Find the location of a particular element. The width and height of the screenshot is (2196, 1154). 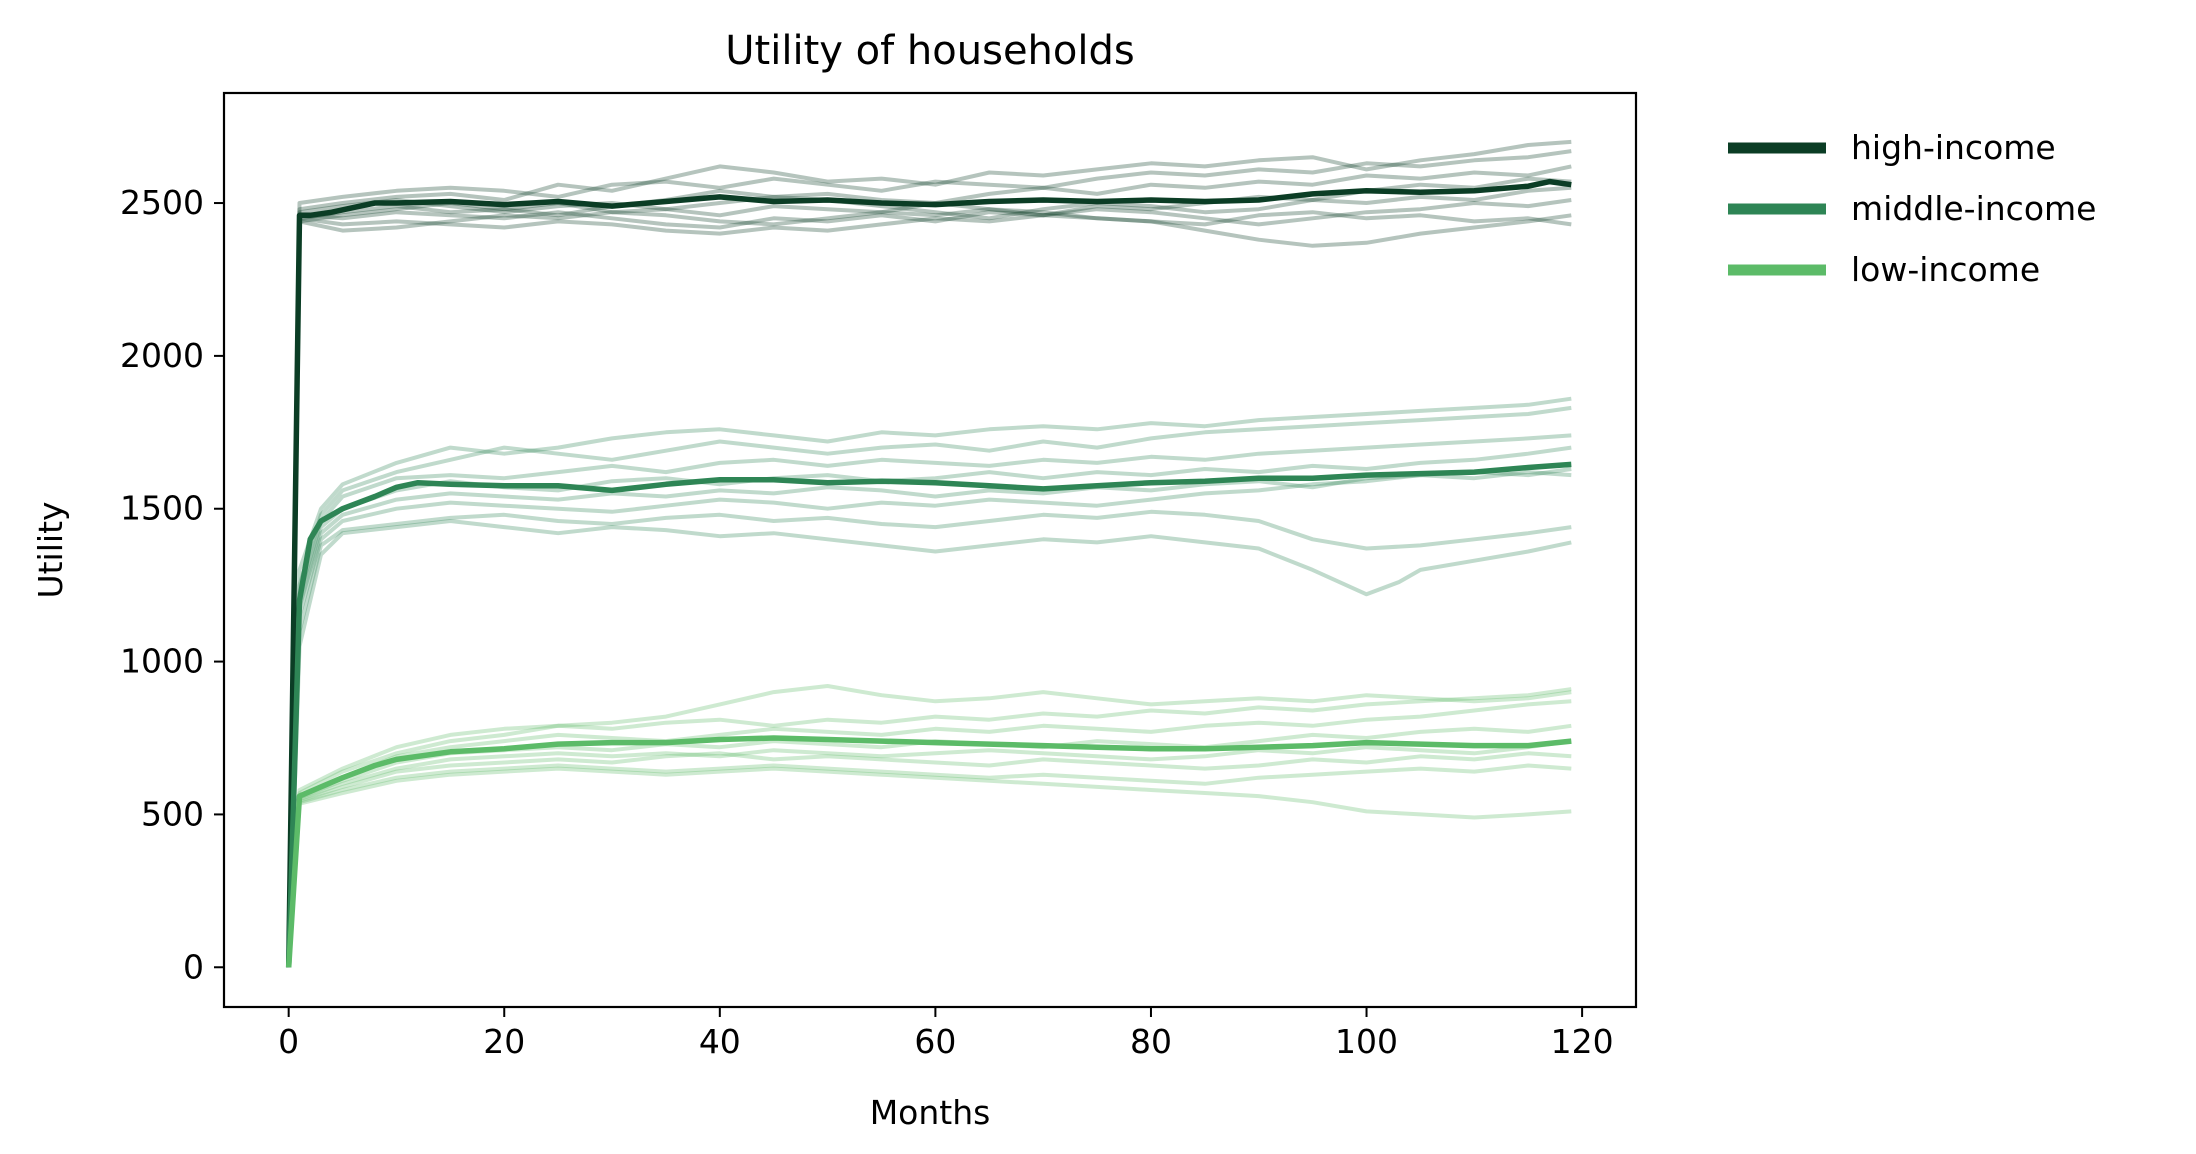

y-tick-label: 1000 is located at coordinates (162, 661).